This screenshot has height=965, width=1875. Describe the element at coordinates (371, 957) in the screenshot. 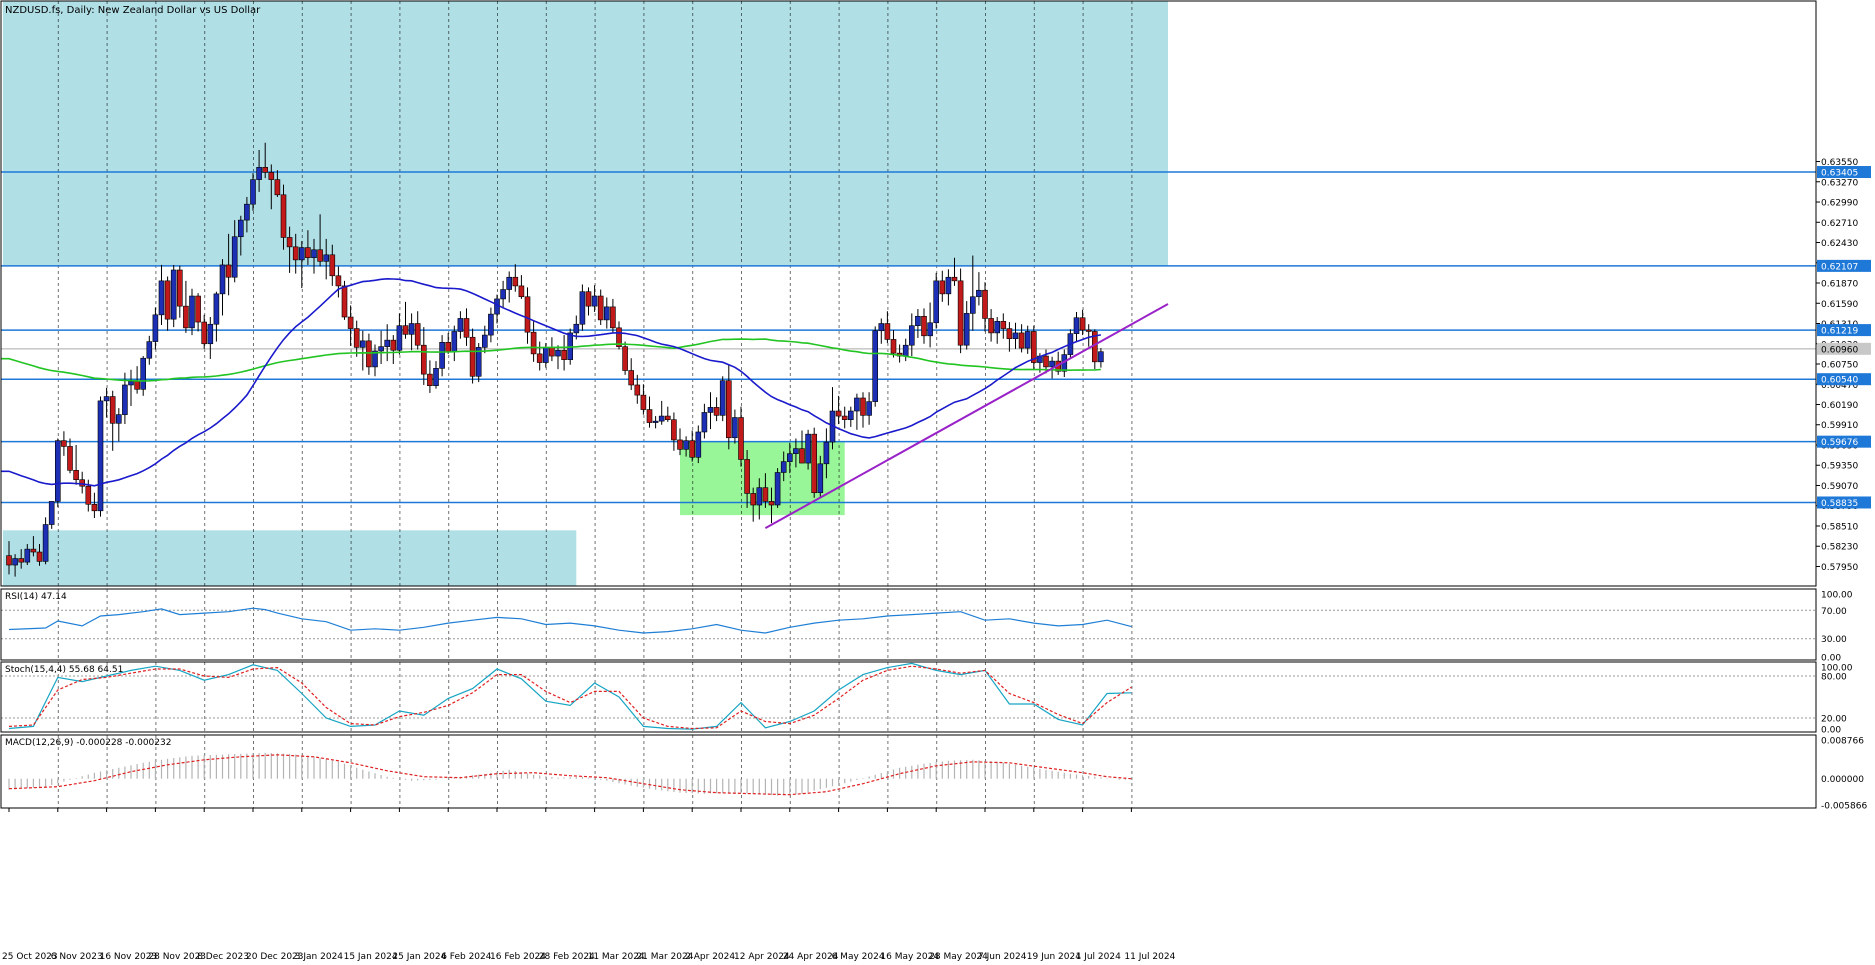

I see `date-label: 15 Jan 2024` at that location.